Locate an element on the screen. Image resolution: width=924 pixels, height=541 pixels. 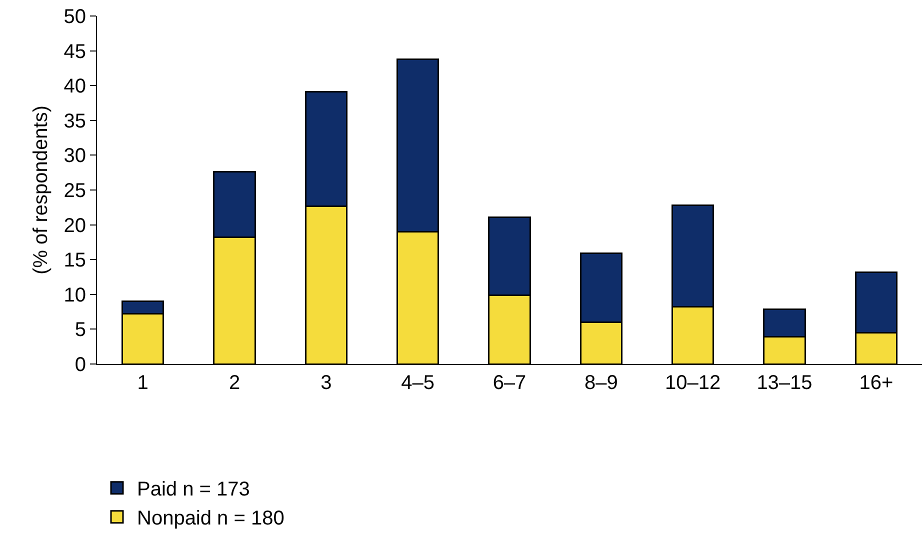
y-tick-label: 40 is located at coordinates (75, 87).